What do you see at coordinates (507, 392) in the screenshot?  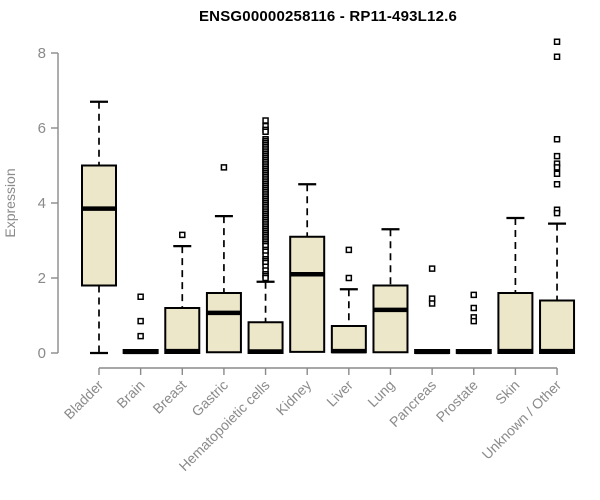 I see `x-tick-label-skin: Skin` at bounding box center [507, 392].